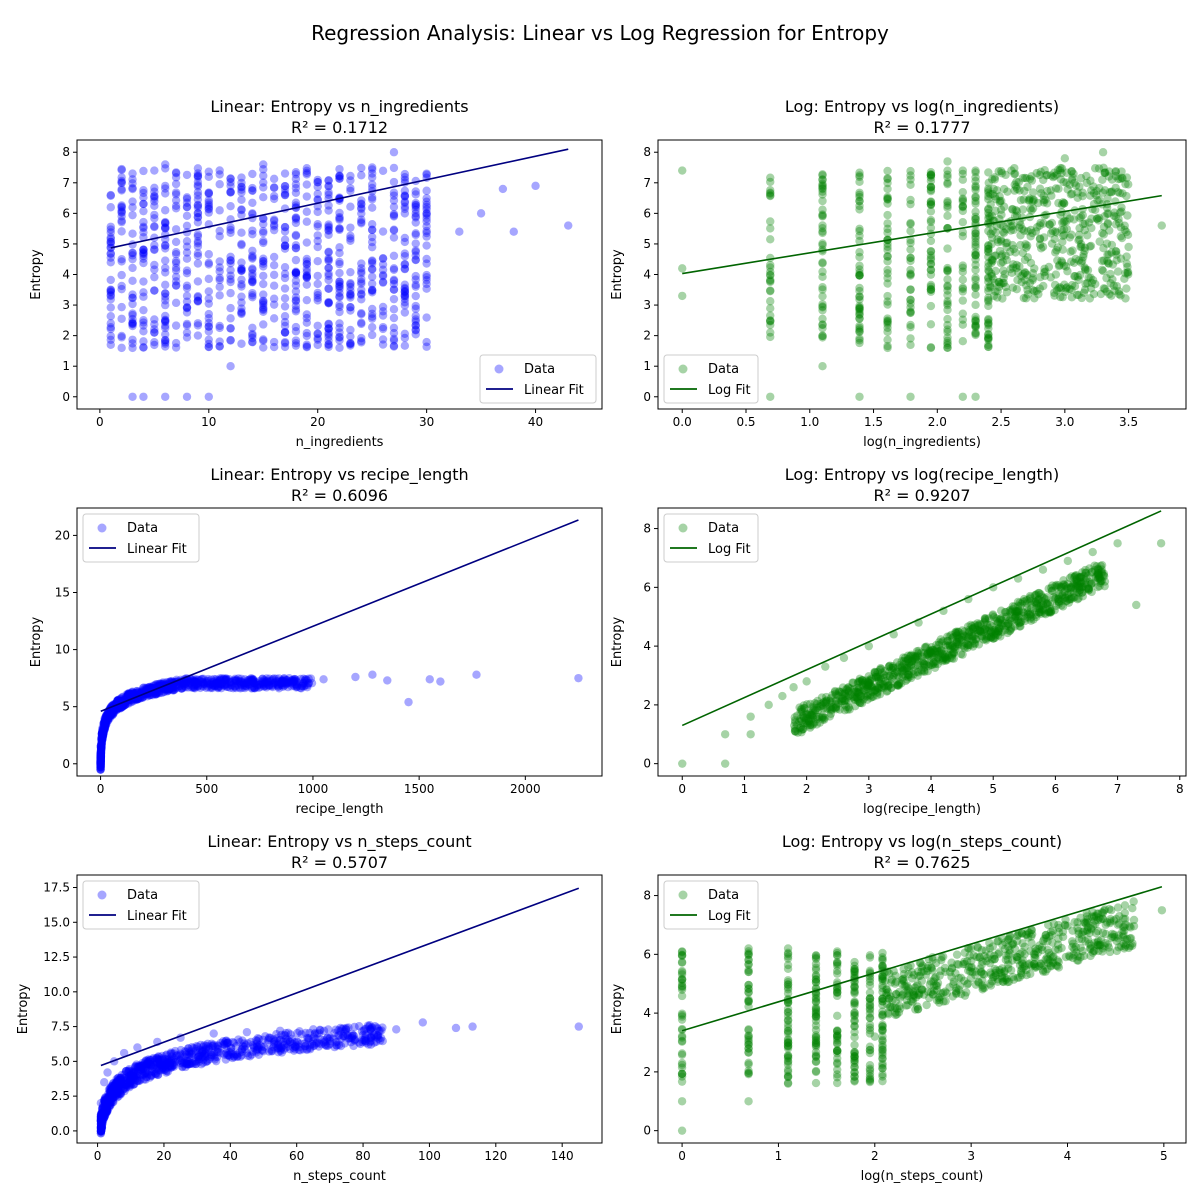 The width and height of the screenshot is (1200, 1200). What do you see at coordinates (141, 538) in the screenshot?
I see `legend-box` at bounding box center [141, 538].